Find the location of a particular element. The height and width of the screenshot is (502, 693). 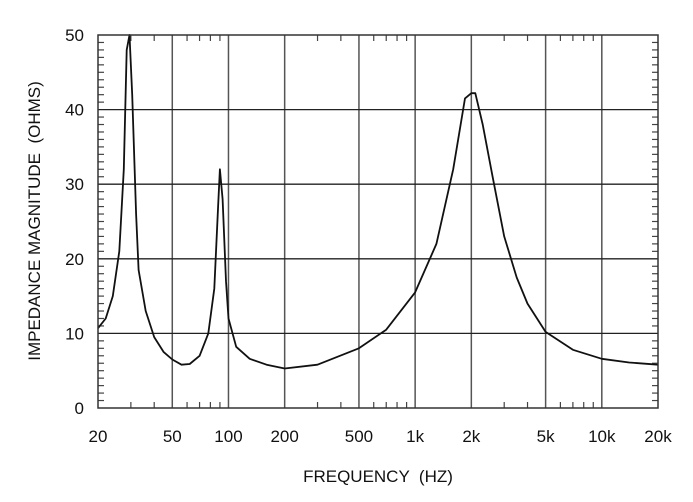

x-tick-label: 2k is located at coordinates (471, 436).